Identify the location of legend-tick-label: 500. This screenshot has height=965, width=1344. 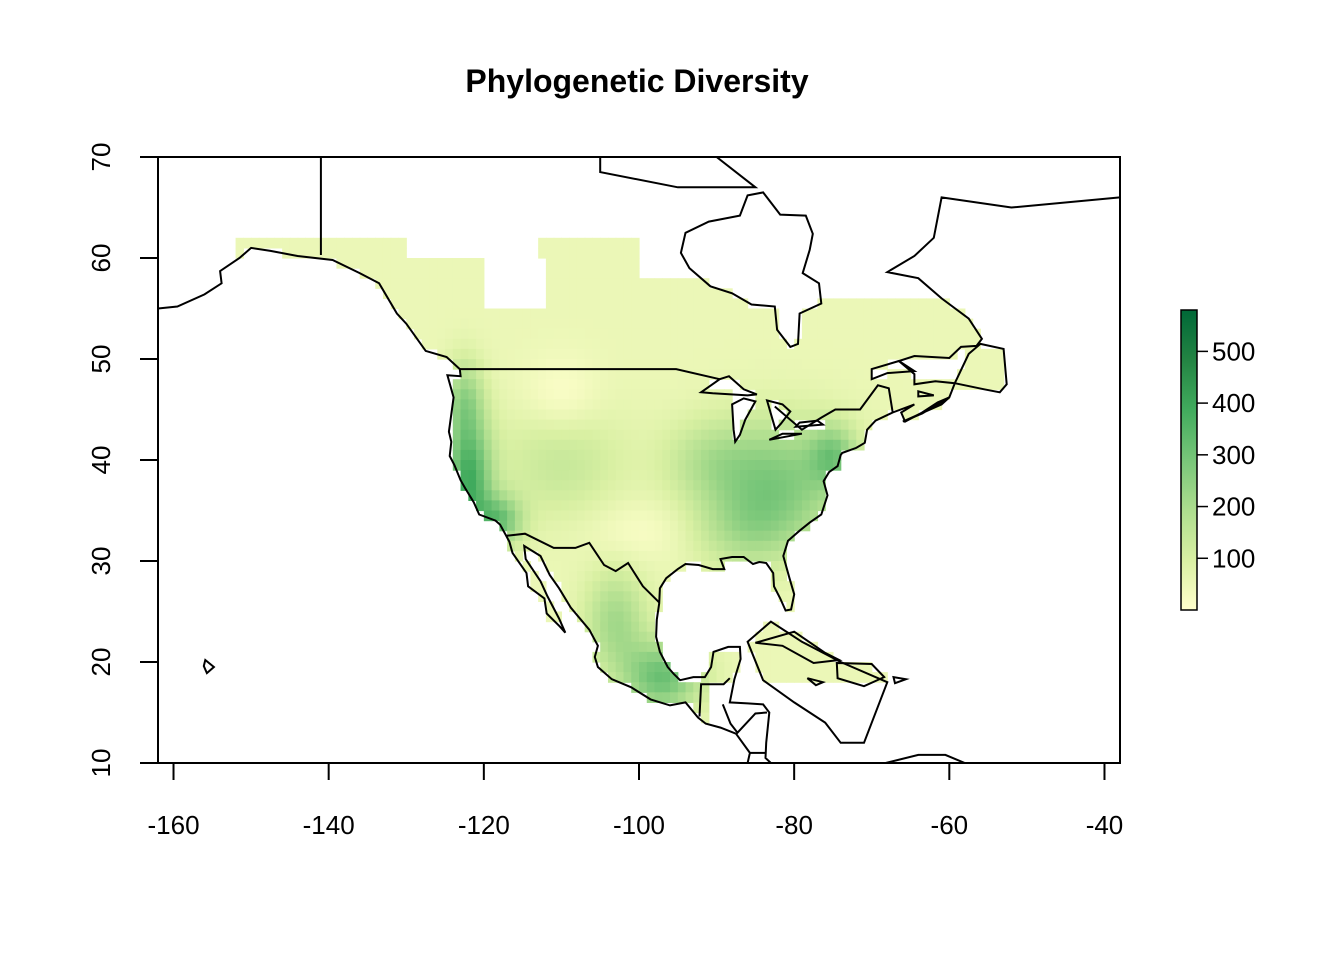
(1233, 351).